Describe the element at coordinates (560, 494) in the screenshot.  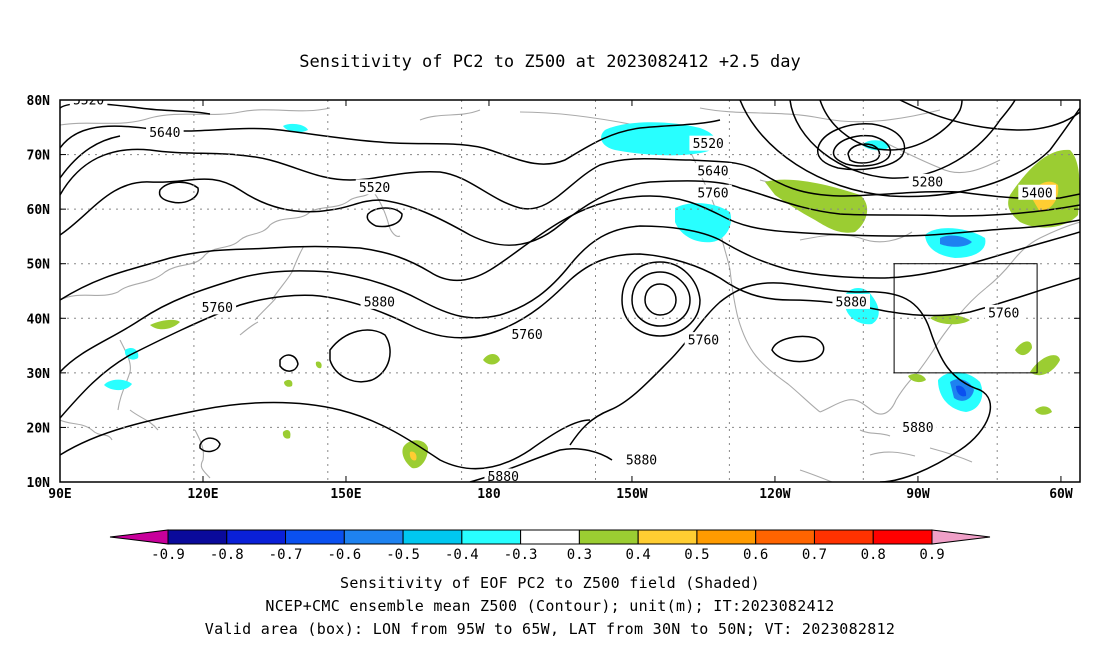
I see `longitude-labels: 90E 120E 150E 180 150W 120W 90W 60W` at that location.